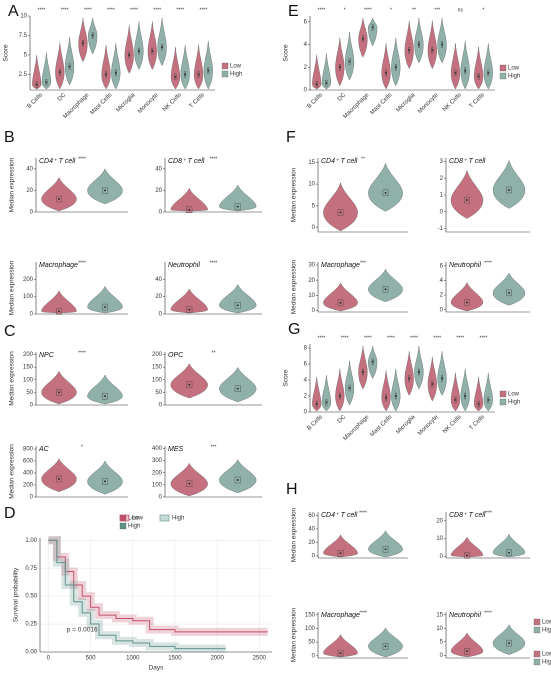  I want to click on y-tick-label: 10, so click(23, 17).